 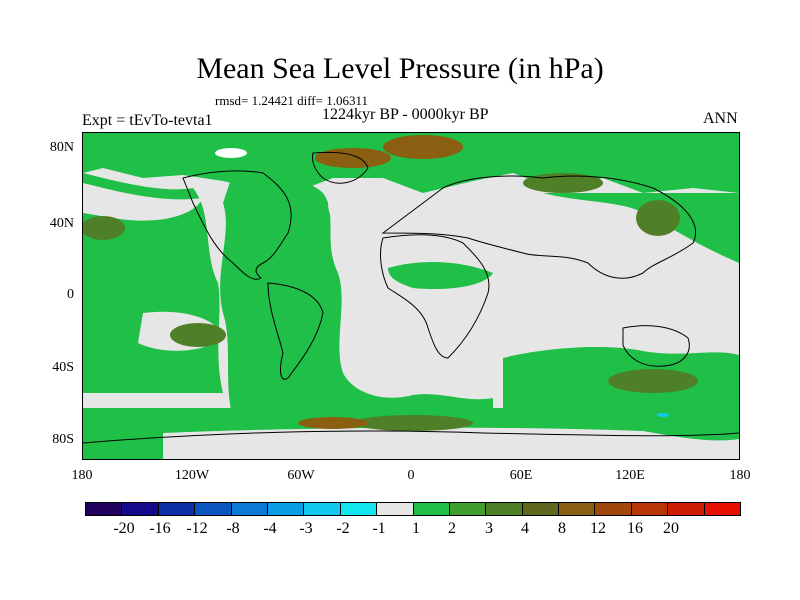 What do you see at coordinates (598, 528) in the screenshot?
I see `colorbar-label: 12` at bounding box center [598, 528].